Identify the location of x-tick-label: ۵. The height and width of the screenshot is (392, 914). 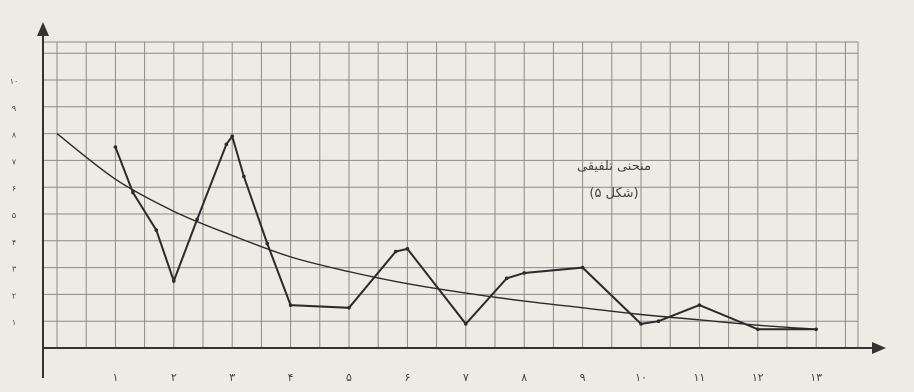
(349, 377).